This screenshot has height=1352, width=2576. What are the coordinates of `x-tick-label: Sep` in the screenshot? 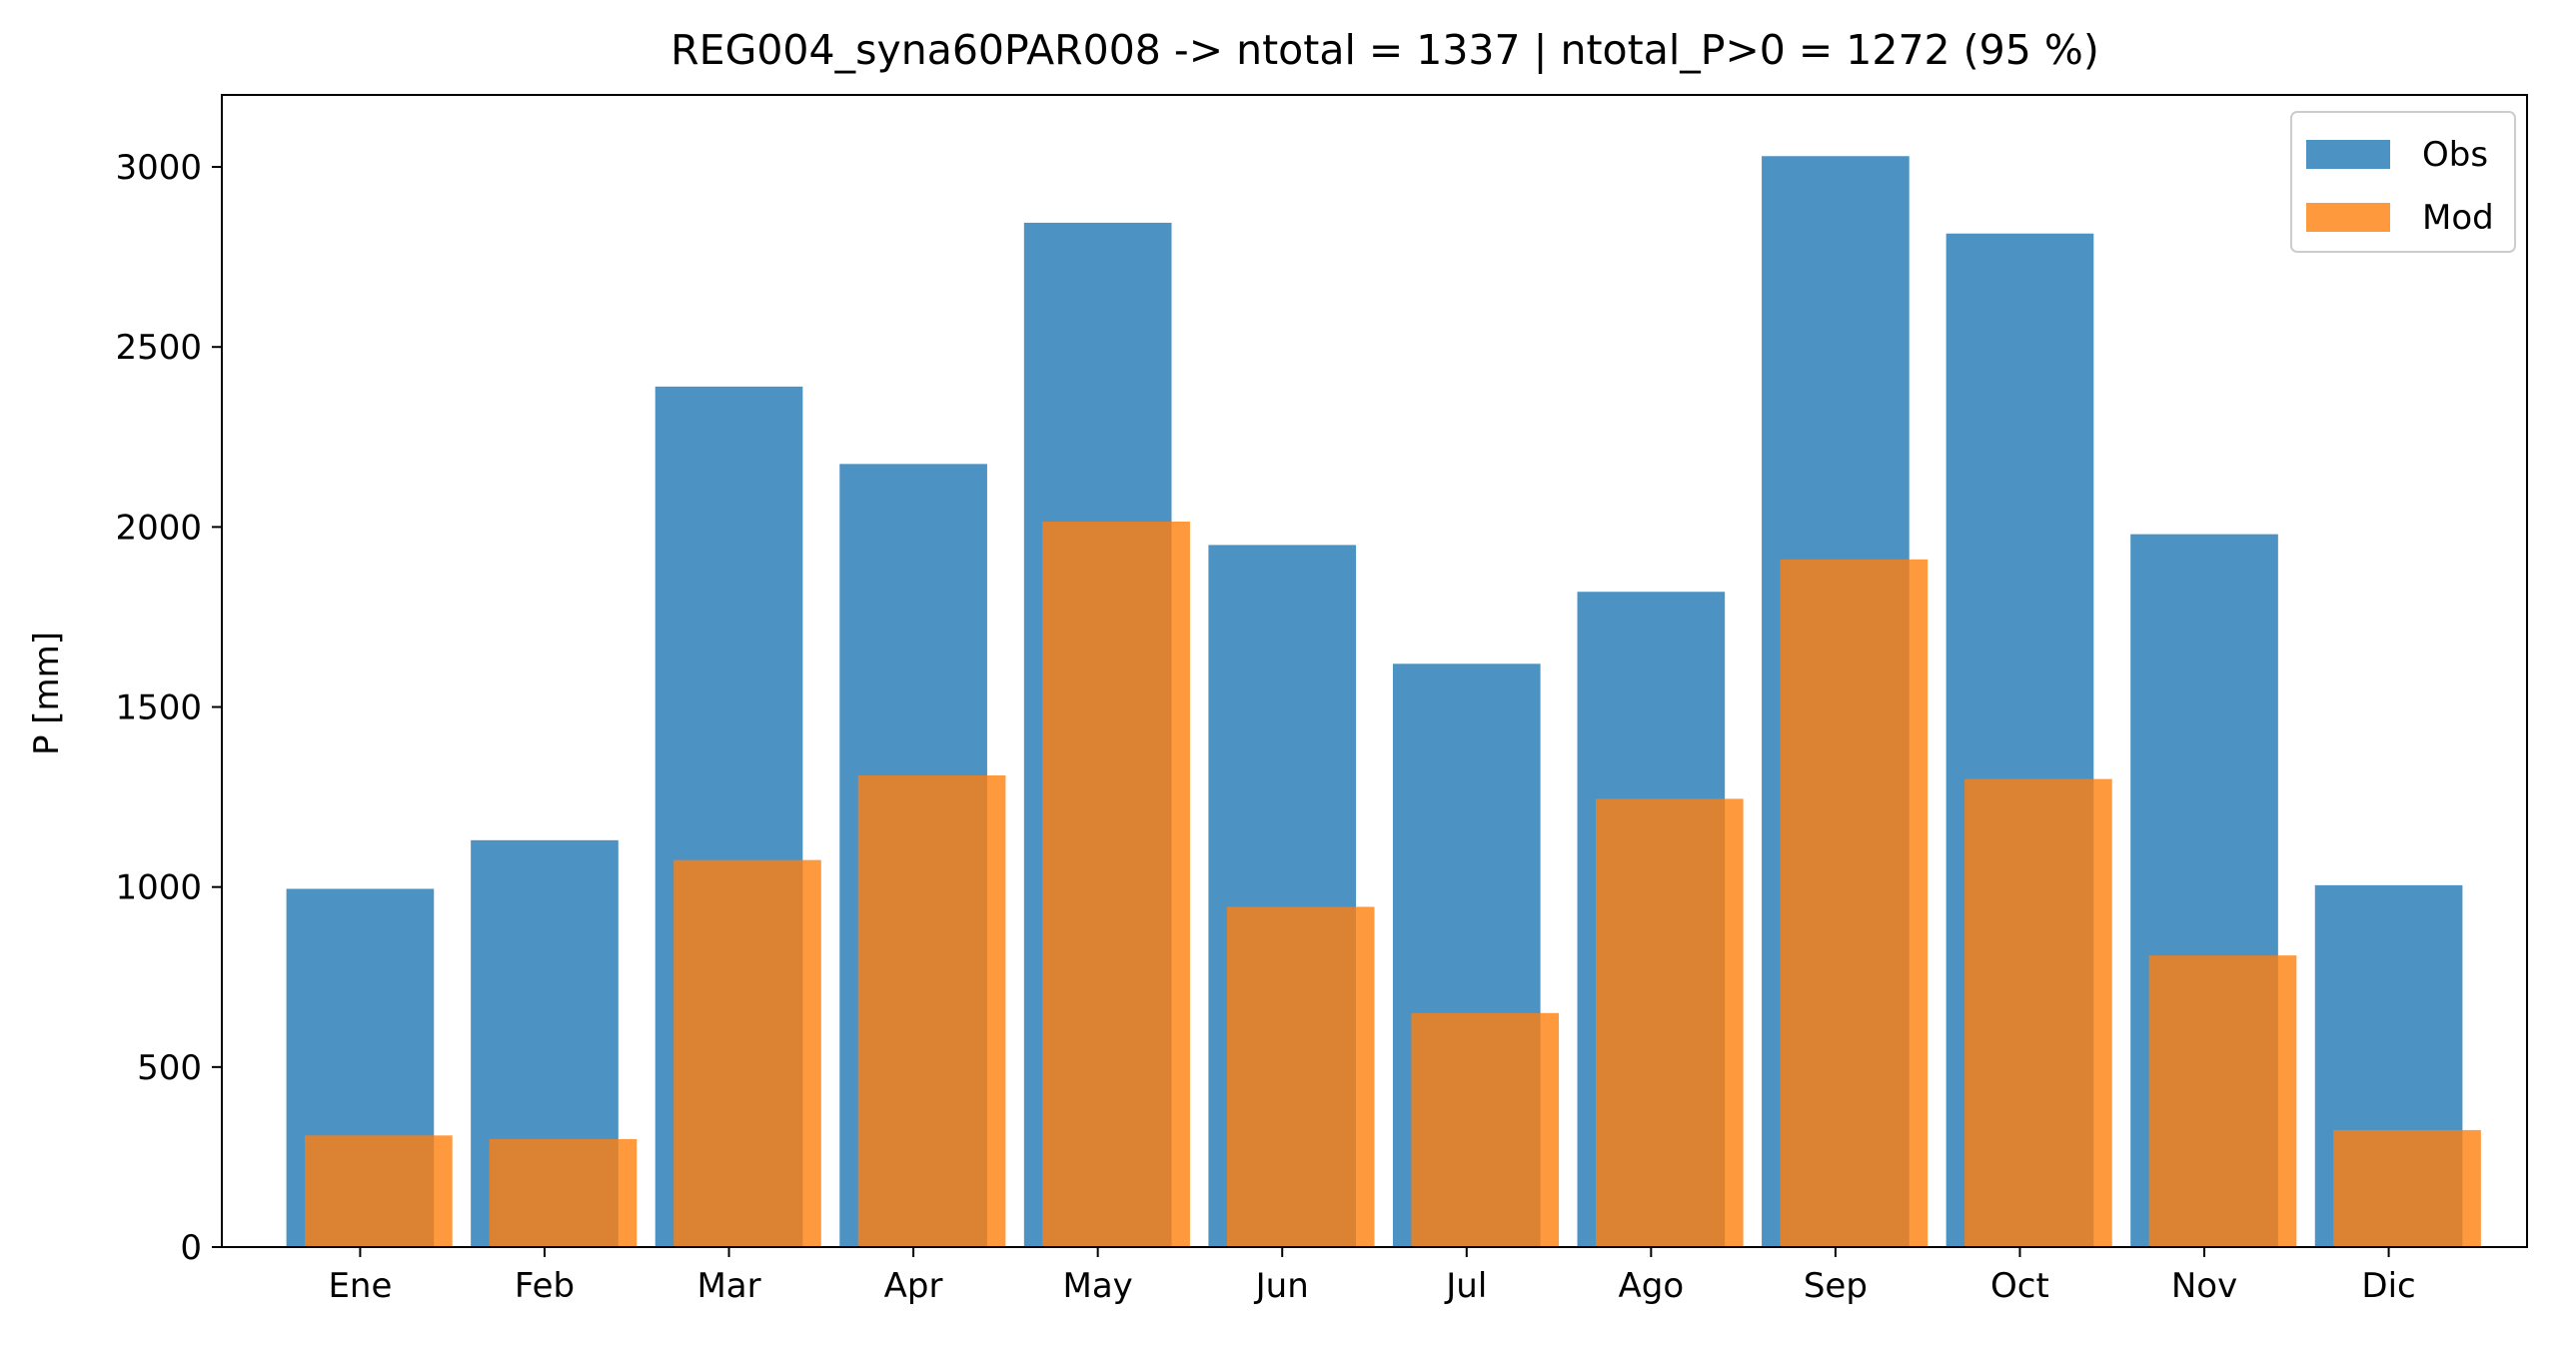 It's located at (1836, 1286).